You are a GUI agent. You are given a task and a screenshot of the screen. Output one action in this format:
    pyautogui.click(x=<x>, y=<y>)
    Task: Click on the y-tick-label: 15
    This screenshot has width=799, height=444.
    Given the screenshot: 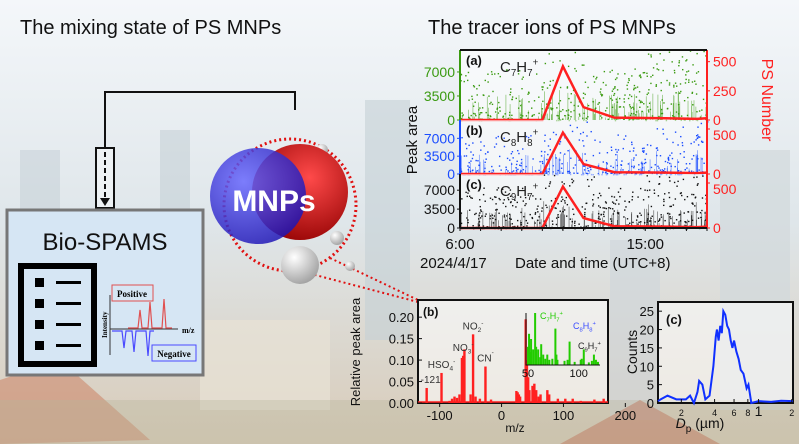 What is the action you would take?
    pyautogui.click(x=647, y=348)
    